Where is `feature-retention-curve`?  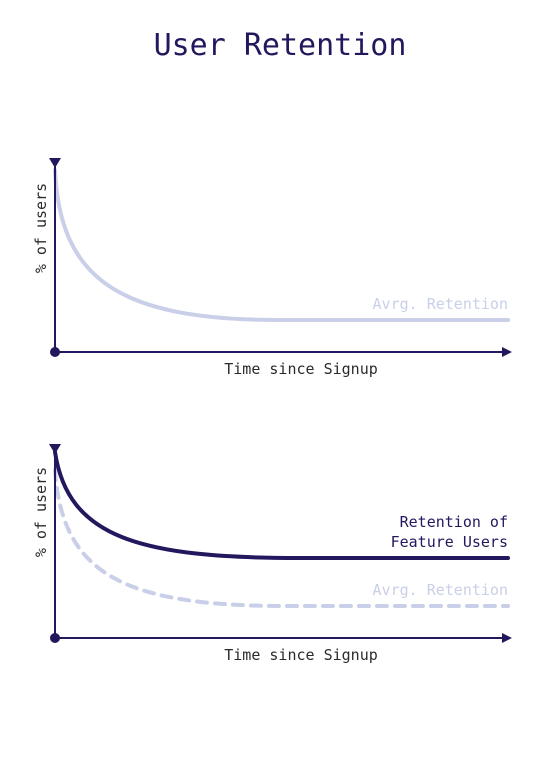 feature-retention-curve is located at coordinates (281, 505).